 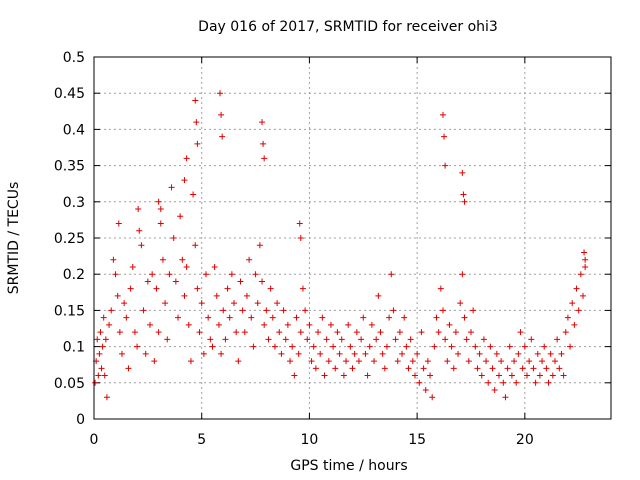 I want to click on y-axis-label: SRMTID / TECUs, so click(x=14, y=238).